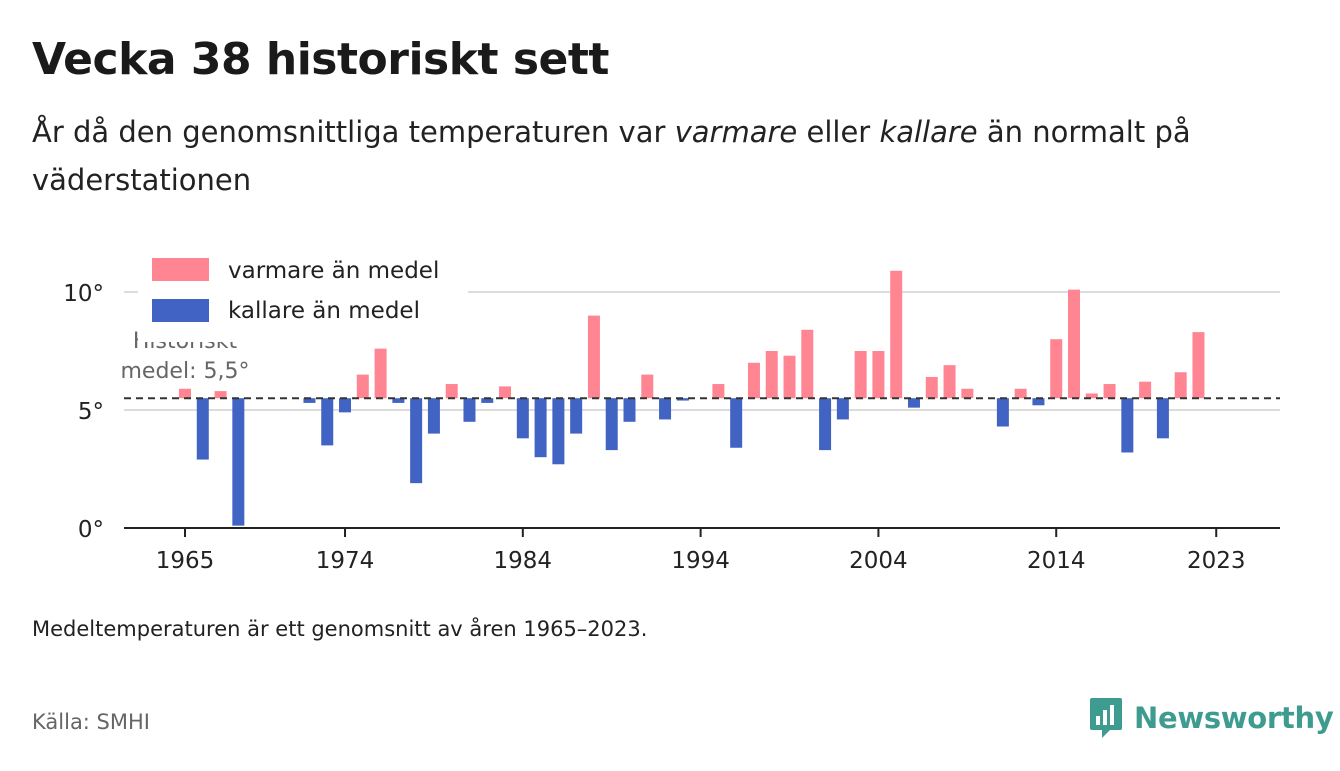 The image size is (1340, 771). What do you see at coordinates (333, 271) in the screenshot?
I see `legend-warm-label: varmare än medel` at bounding box center [333, 271].